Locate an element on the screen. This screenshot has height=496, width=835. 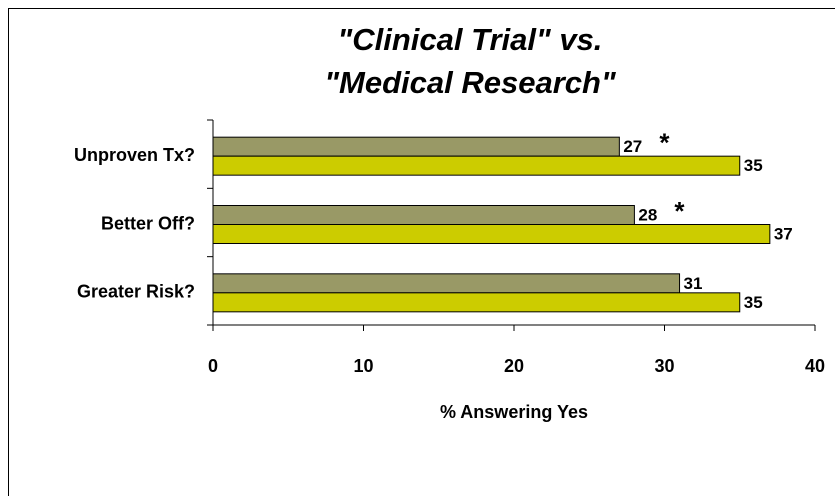
x-tick-label: 40 is located at coordinates (815, 366).